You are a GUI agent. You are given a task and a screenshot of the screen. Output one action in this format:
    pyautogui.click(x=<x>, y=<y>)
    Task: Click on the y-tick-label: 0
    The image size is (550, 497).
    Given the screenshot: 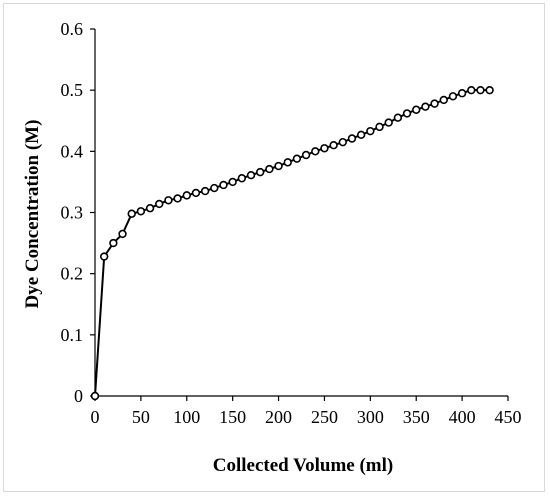 What is the action you would take?
    pyautogui.click(x=78, y=396)
    